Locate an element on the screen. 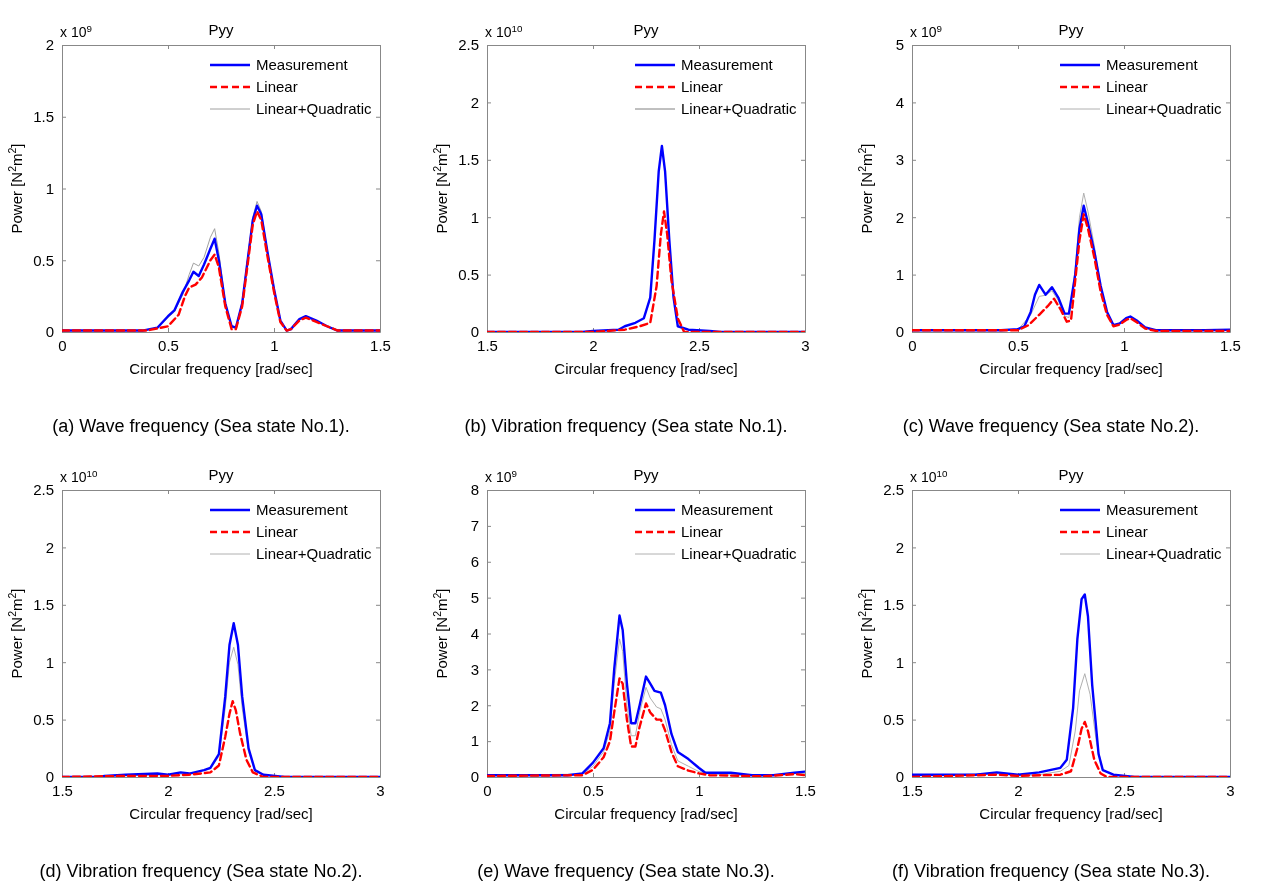 This screenshot has width=1275, height=889. text: (f) Vibration frequency (Sea state No.3). is located at coordinates (1051, 871).